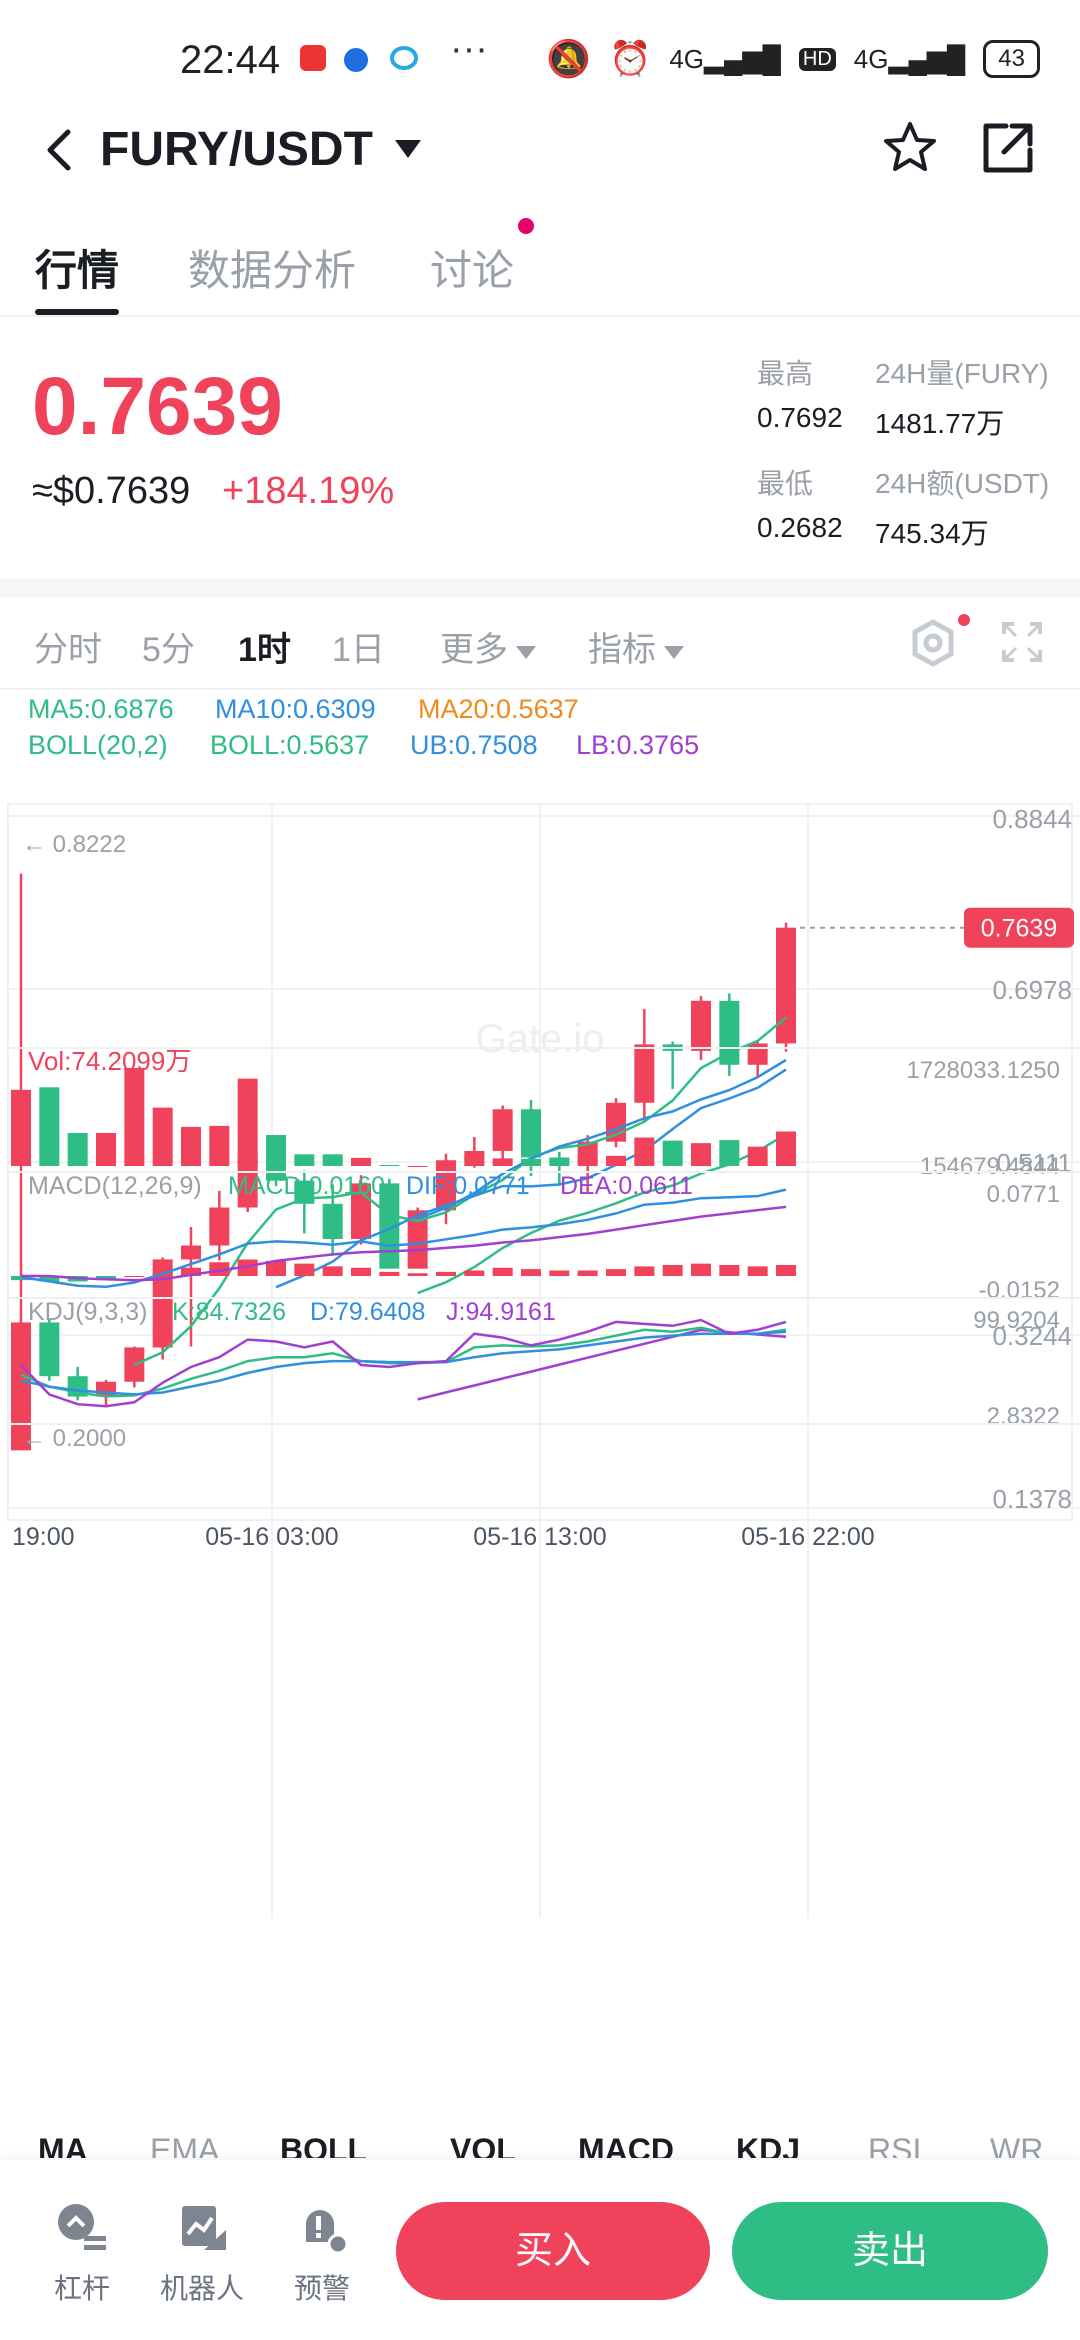 The image size is (1080, 2340). Describe the element at coordinates (63, 2145) in the screenshot. I see `ind-tab-ma: MA` at that location.